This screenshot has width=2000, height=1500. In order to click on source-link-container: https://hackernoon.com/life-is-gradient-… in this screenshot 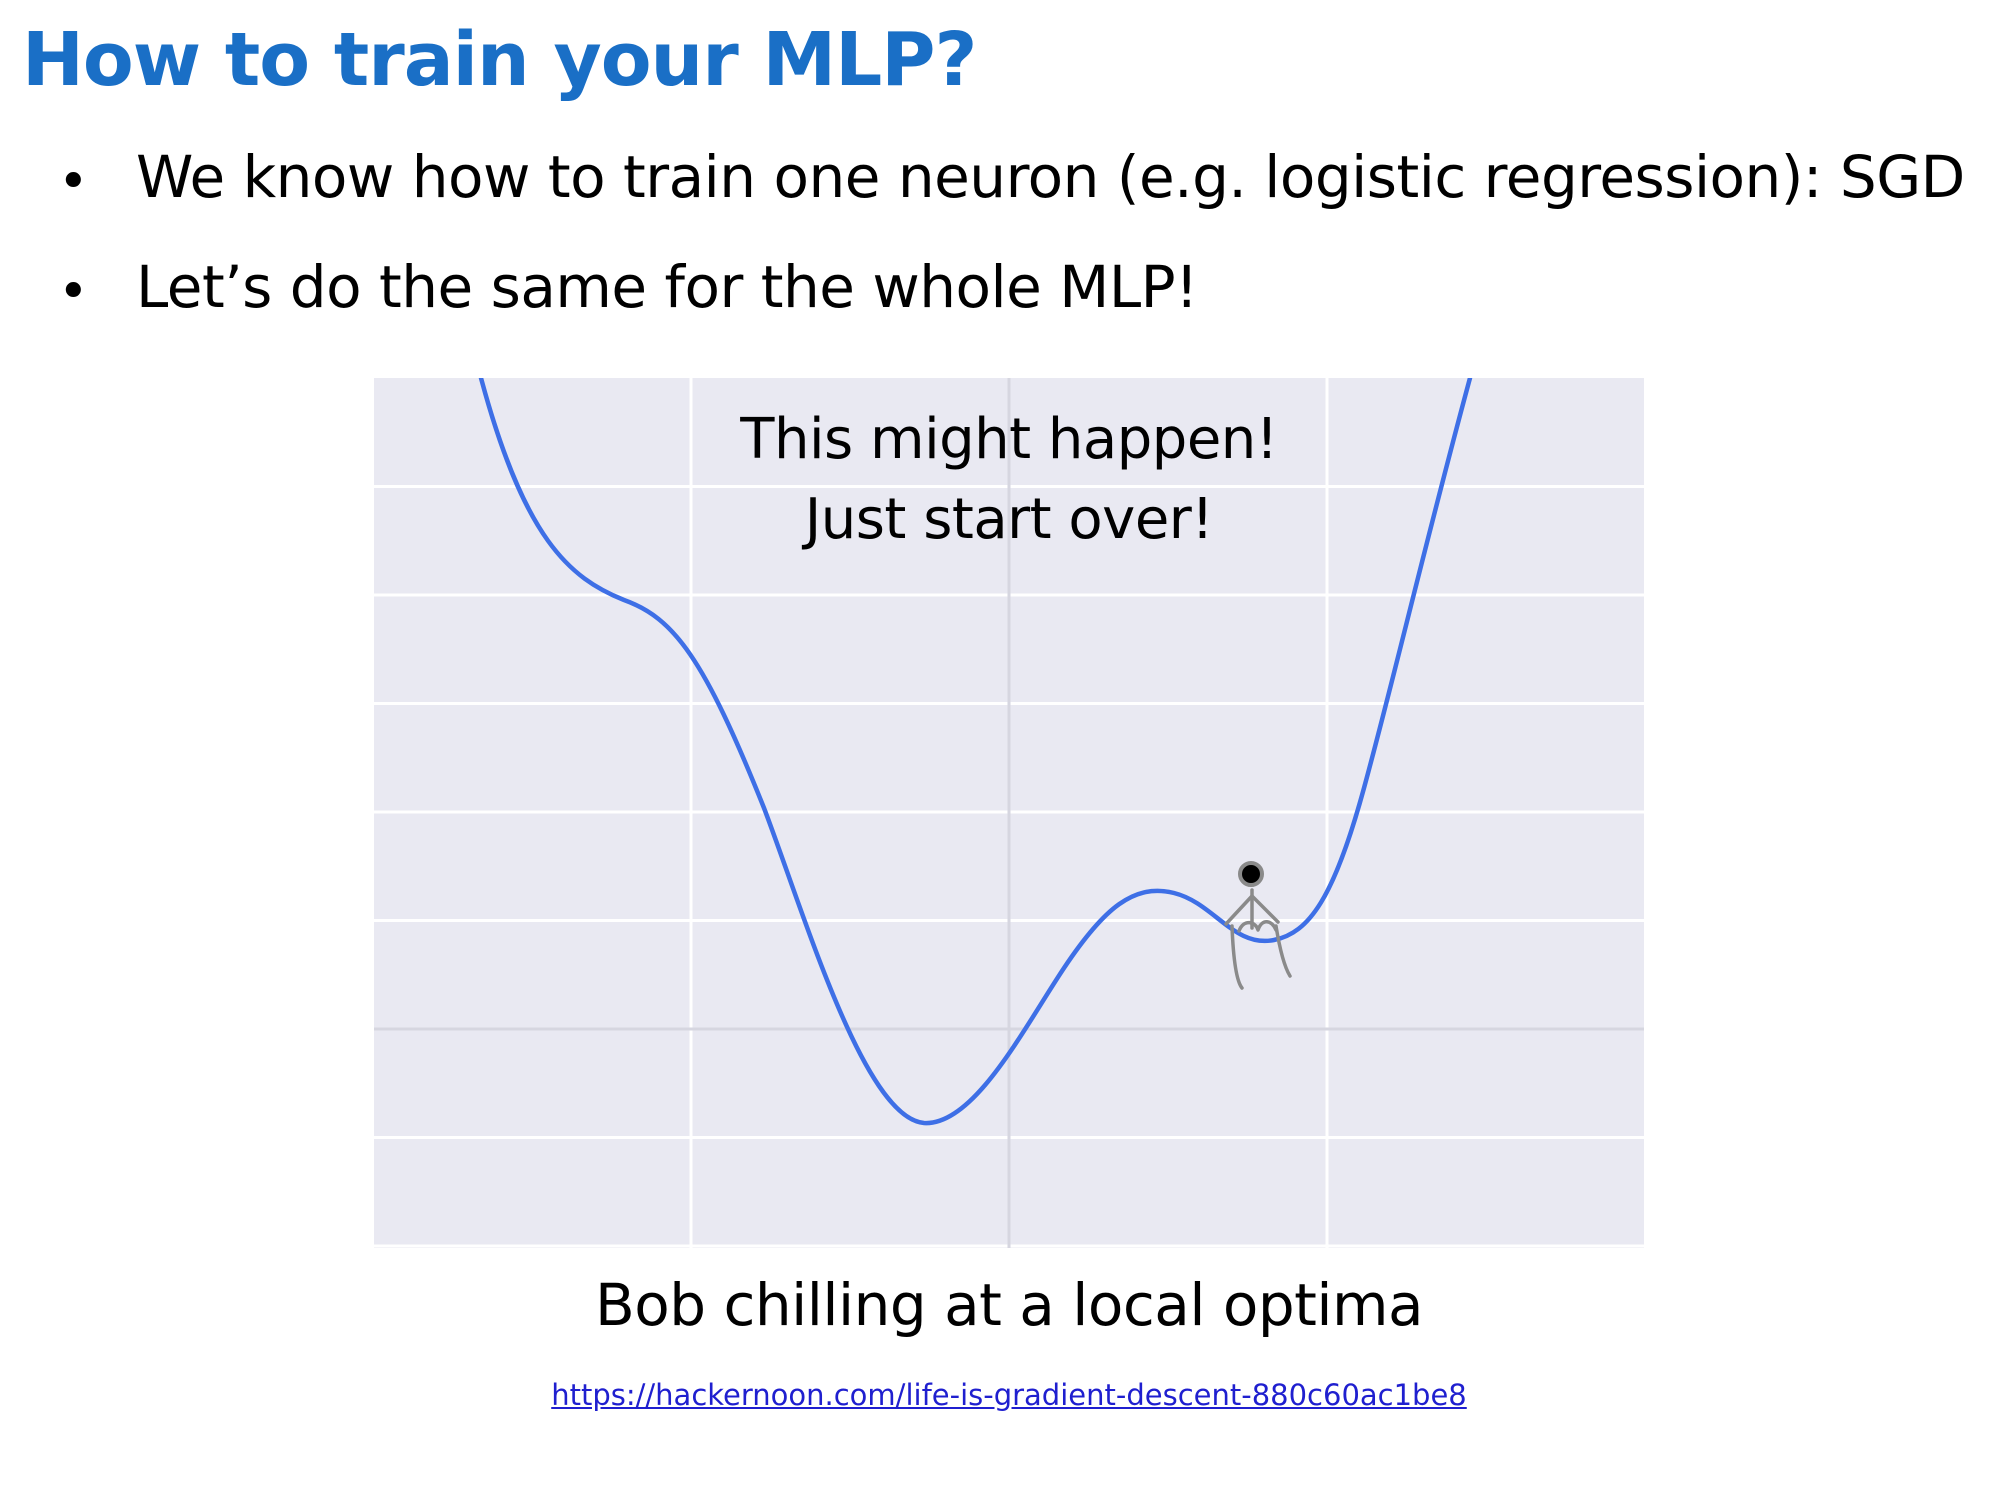, I will do `click(1009, 1395)`.